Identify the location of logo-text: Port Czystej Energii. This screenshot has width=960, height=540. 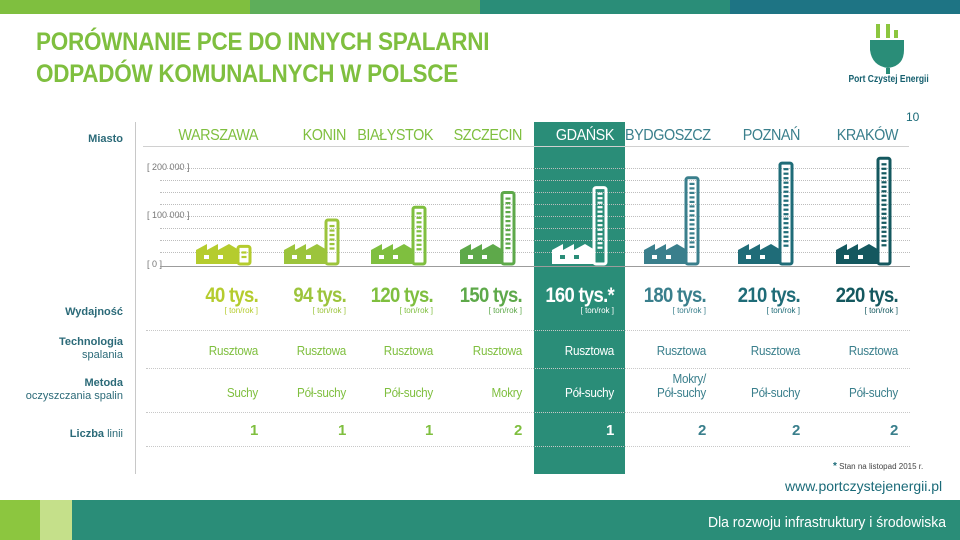
(888, 79).